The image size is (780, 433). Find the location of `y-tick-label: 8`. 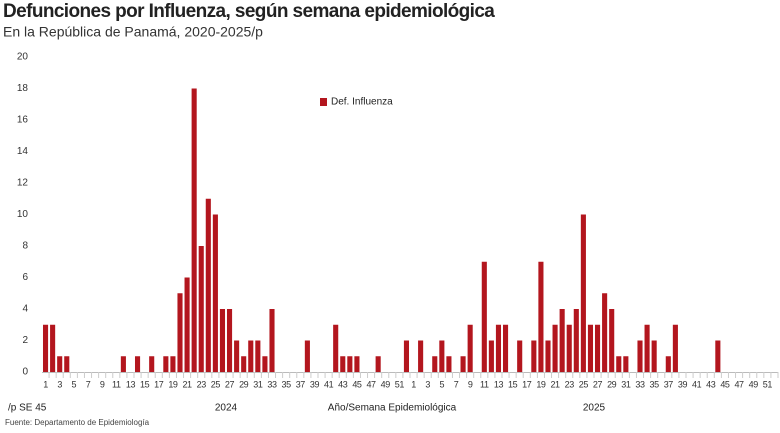

y-tick-label: 8 is located at coordinates (25, 246).